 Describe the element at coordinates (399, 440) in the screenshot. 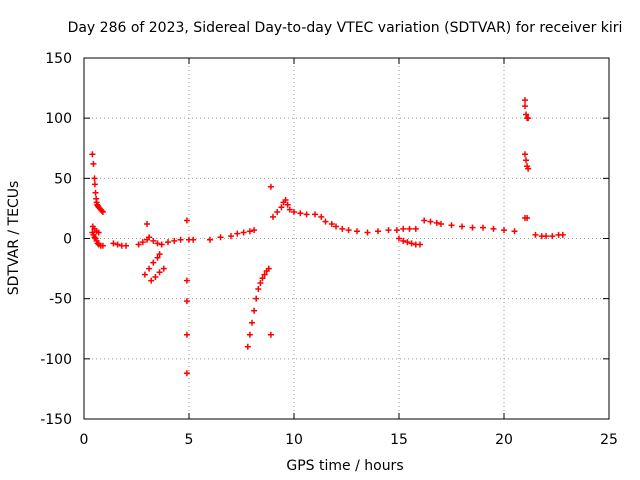

I see `x-tick-label: 15` at that location.